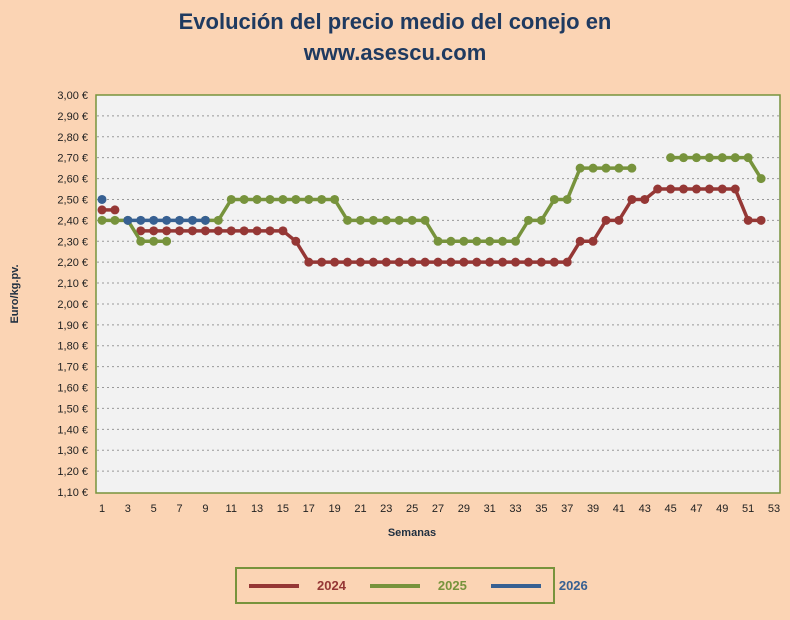 This screenshot has height=620, width=790. Describe the element at coordinates (72, 180) in the screenshot. I see `y-tick-label: 2,60 €` at that location.